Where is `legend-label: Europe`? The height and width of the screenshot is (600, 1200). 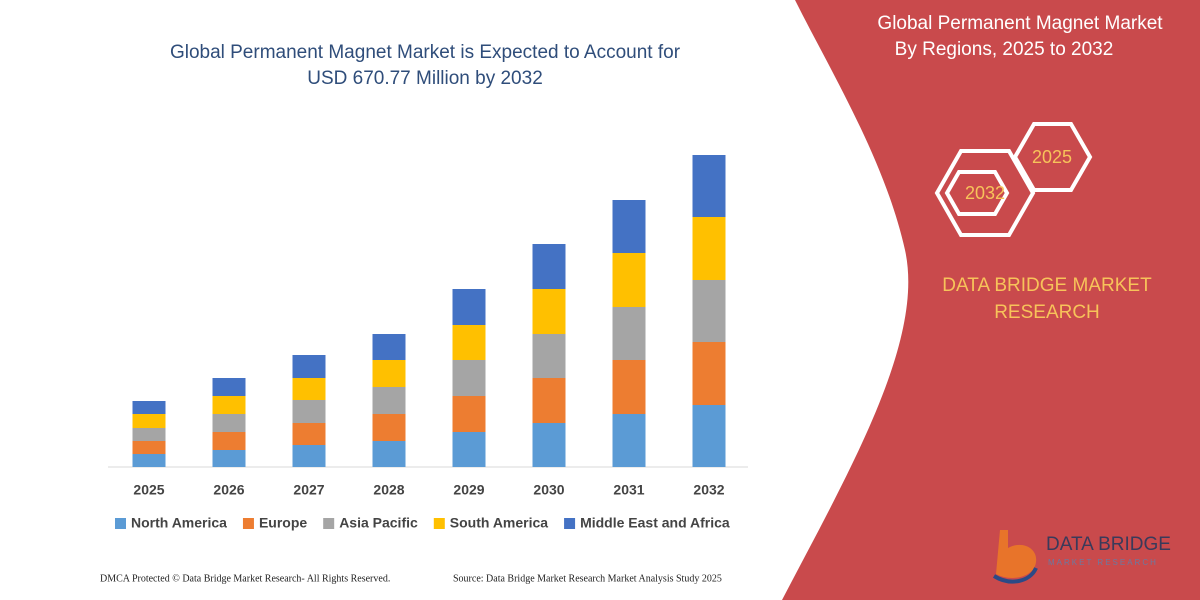 legend-label: Europe is located at coordinates (283, 523).